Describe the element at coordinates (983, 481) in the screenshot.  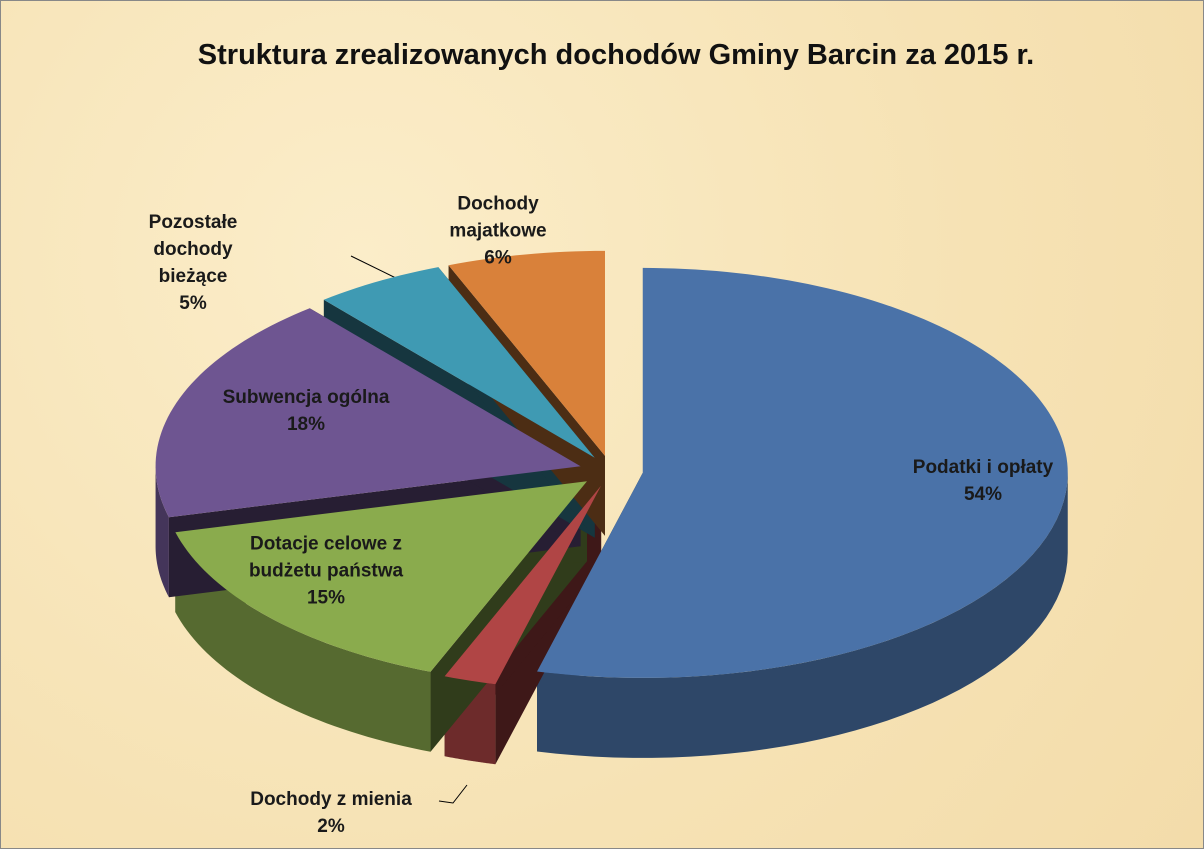
I see `data-label: Podatki i opłaty 54%` at that location.